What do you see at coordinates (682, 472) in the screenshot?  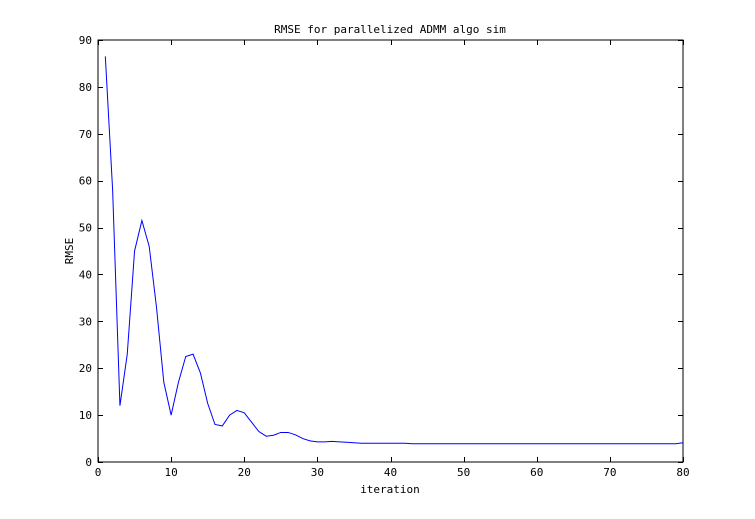 I see `x-tick-label: 80` at bounding box center [682, 472].